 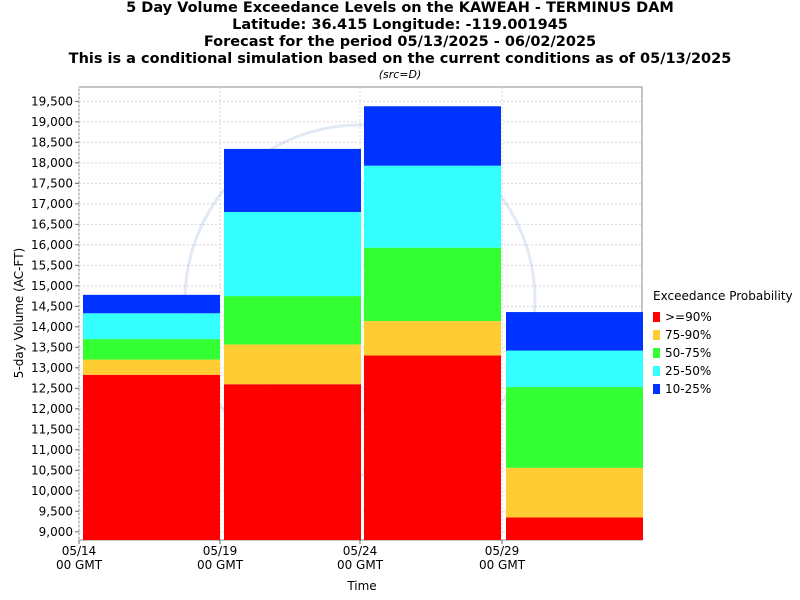 I want to click on y-tick-label: 17,000, so click(x=52, y=204).